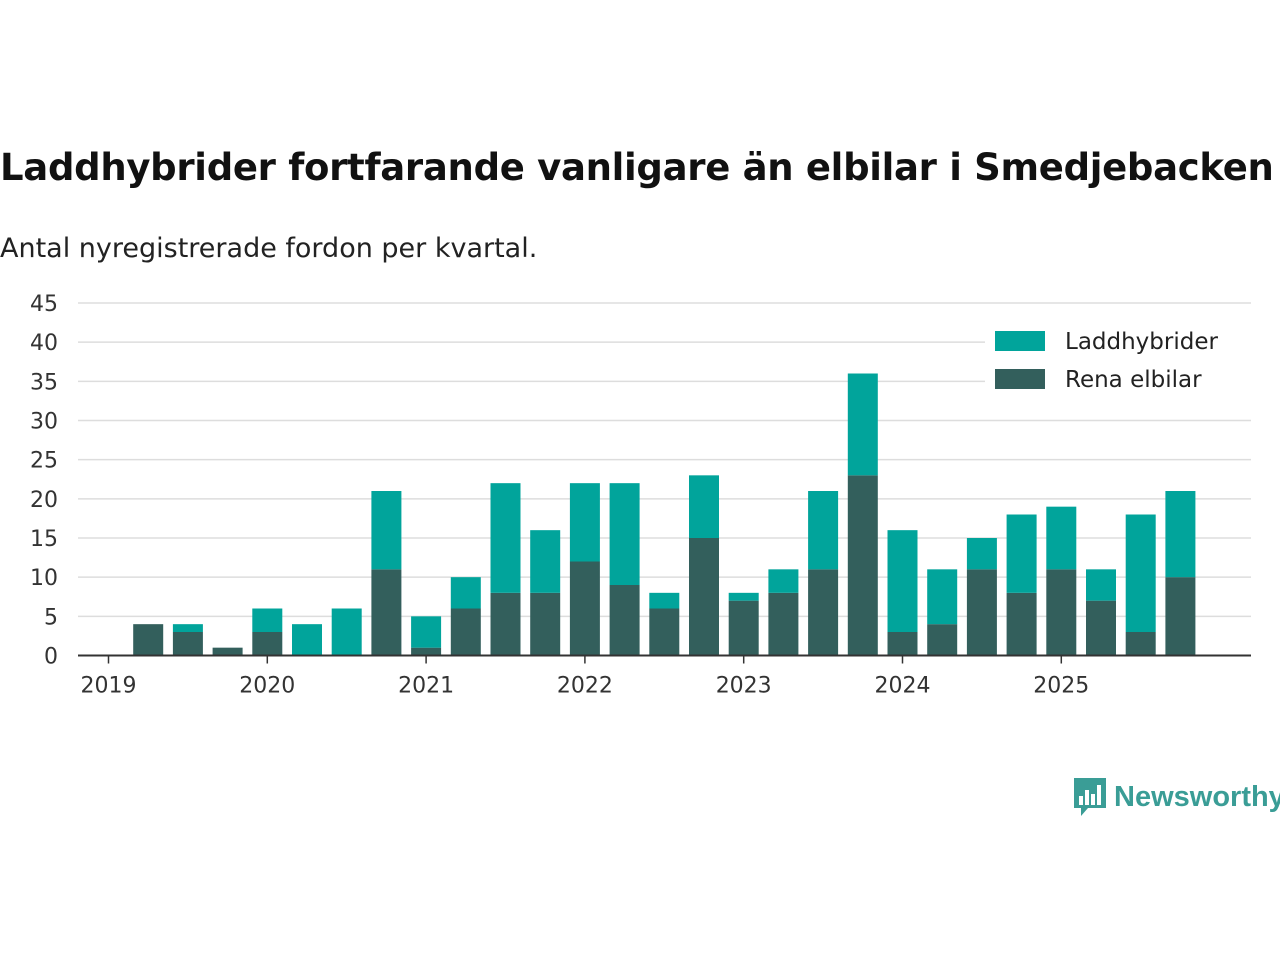 The image size is (1280, 960). I want to click on chart-subtitle: Antal nyregistrerade fordon per kvartal., so click(269, 248).